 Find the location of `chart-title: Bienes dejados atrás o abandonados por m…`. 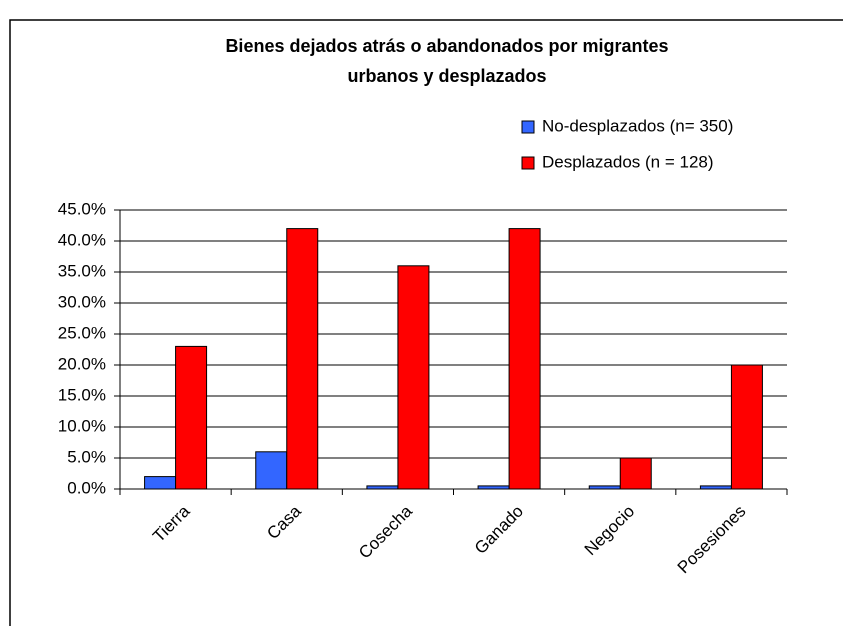

chart-title: Bienes dejados atrás o abandonados por m… is located at coordinates (446, 46).